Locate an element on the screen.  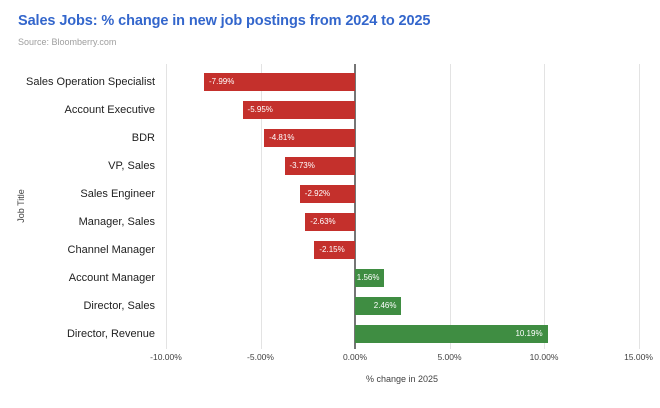
y-axis-title: Job Title is located at coordinates (21, 206).